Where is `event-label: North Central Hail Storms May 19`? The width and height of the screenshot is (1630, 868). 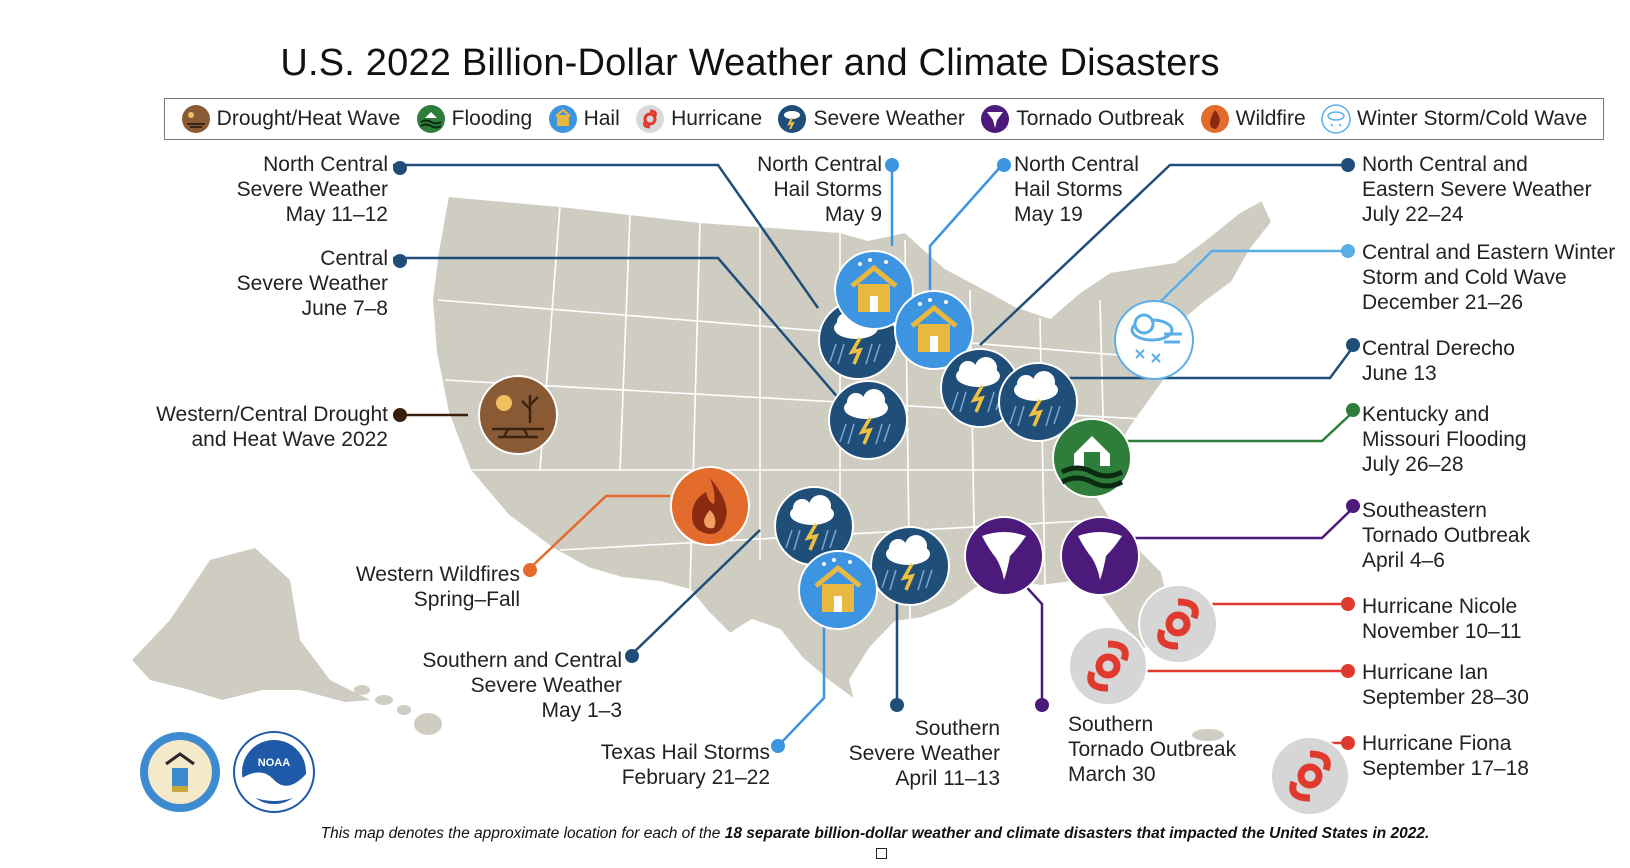 event-label: North Central Hail Storms May 19 is located at coordinates (1076, 189).